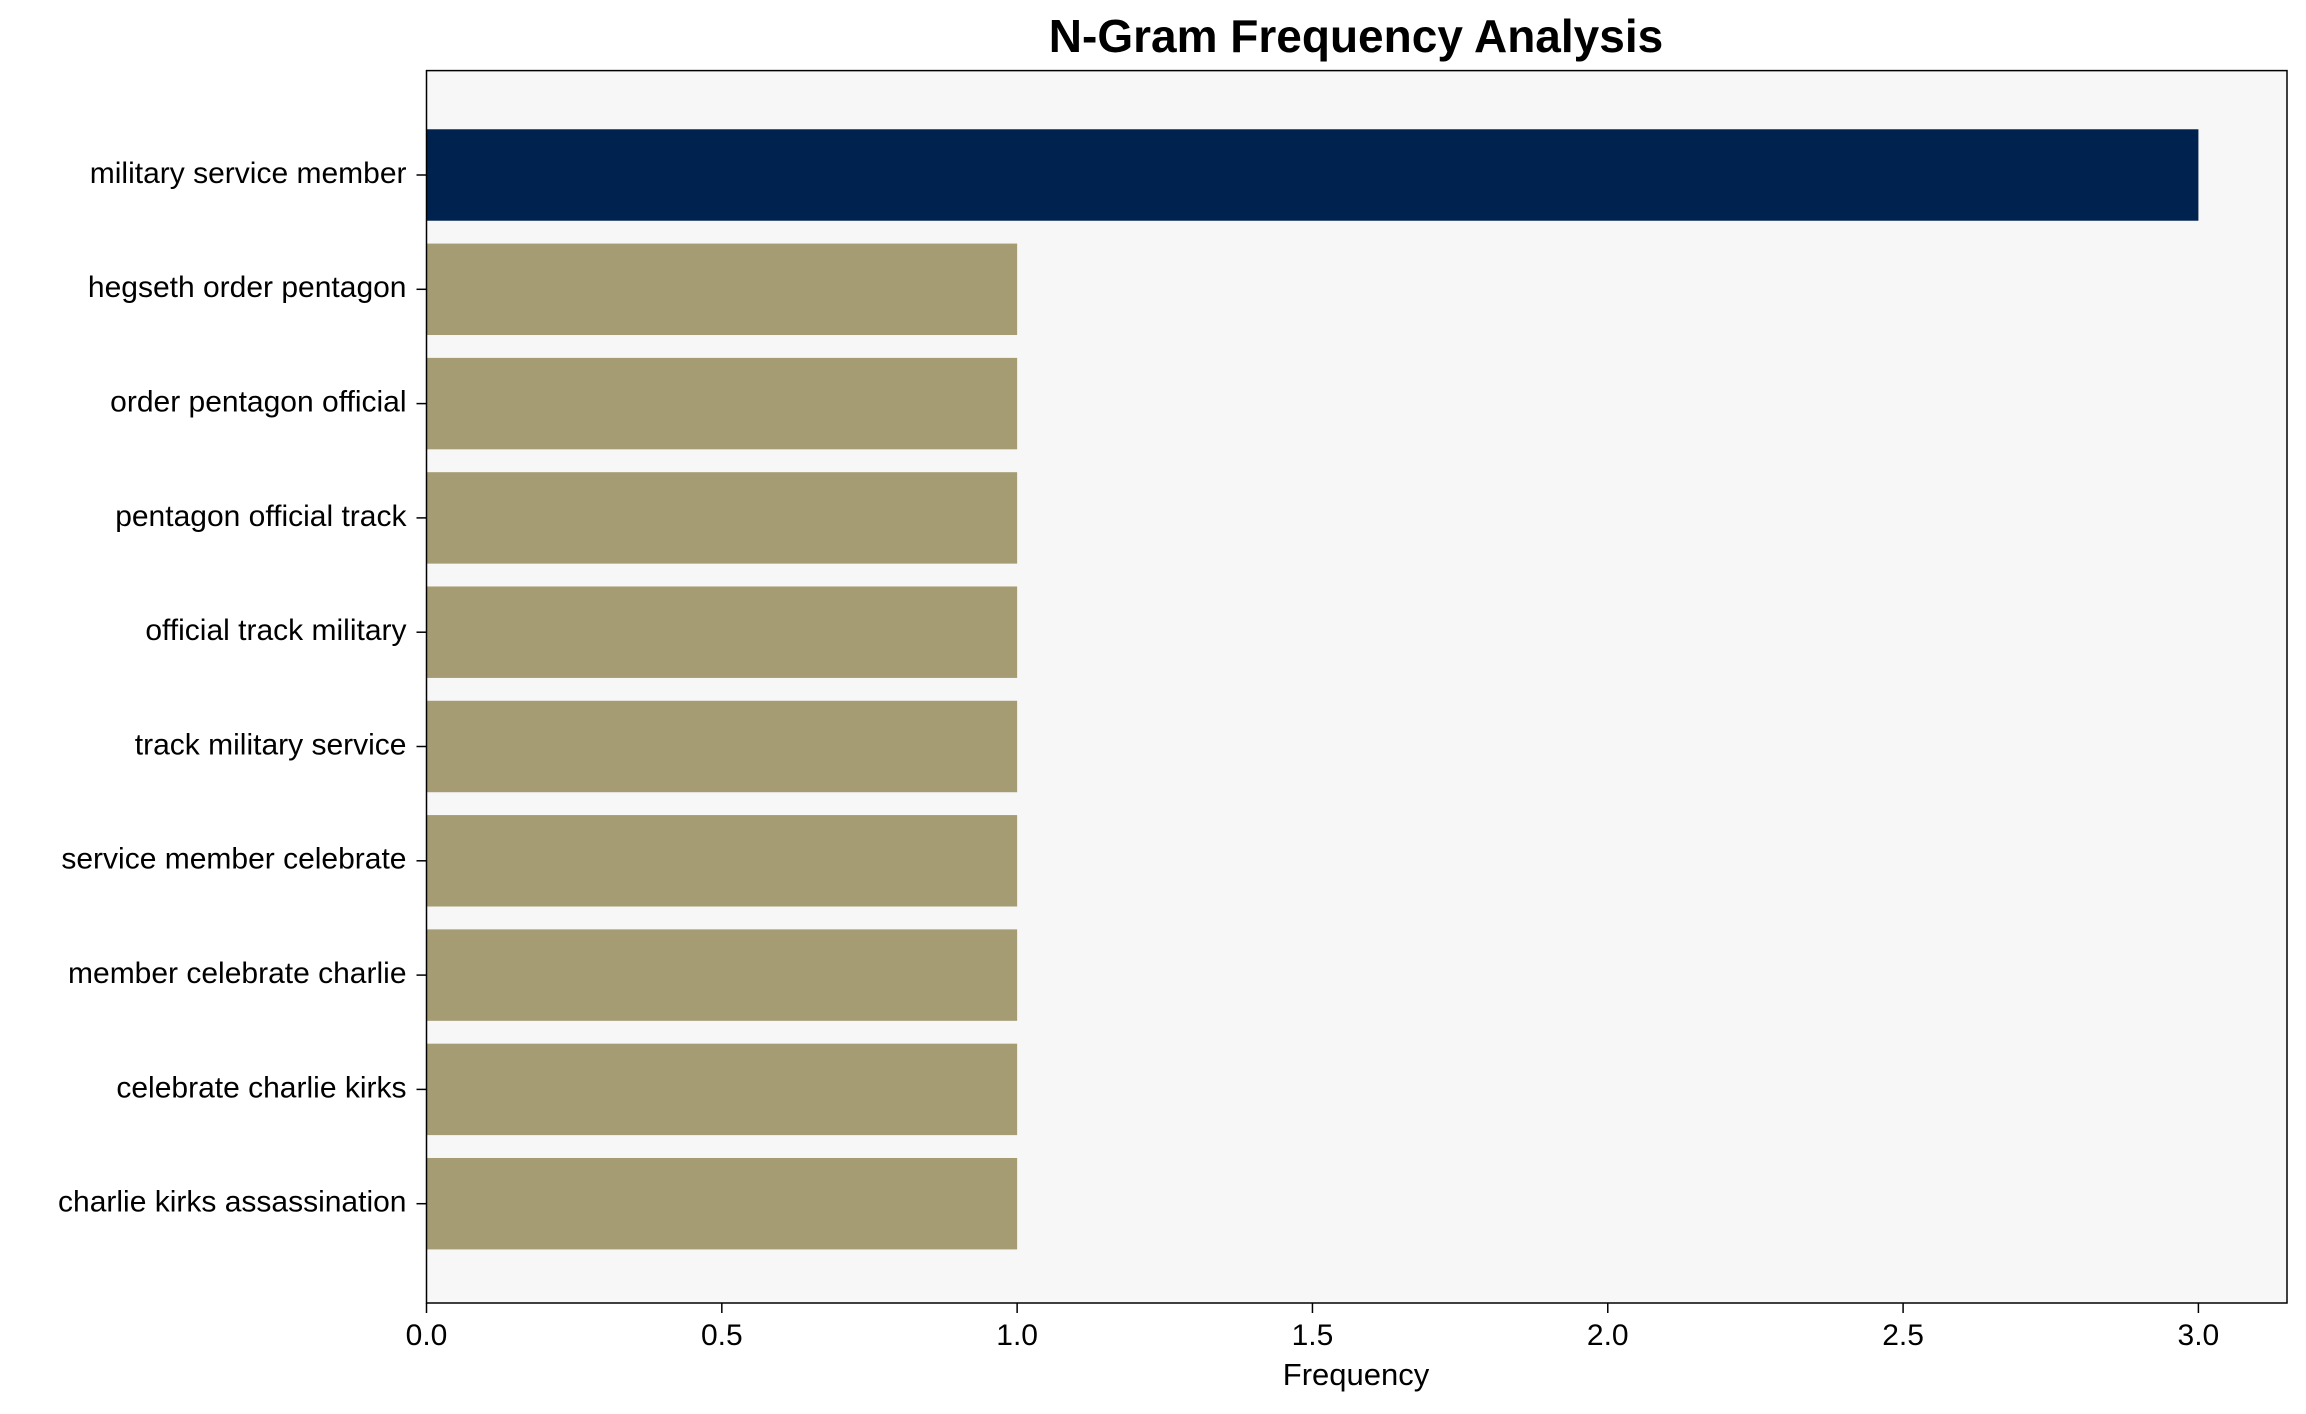 The height and width of the screenshot is (1414, 2306). Describe the element at coordinates (1356, 36) in the screenshot. I see `chart-title: N-Gram Frequency Analysis` at that location.